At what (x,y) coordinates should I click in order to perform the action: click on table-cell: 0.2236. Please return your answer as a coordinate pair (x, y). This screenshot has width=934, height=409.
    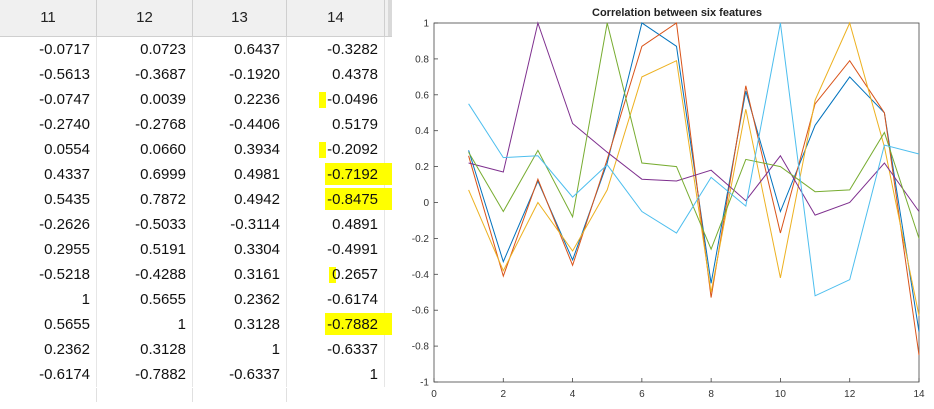
    Looking at the image, I should click on (240, 99).